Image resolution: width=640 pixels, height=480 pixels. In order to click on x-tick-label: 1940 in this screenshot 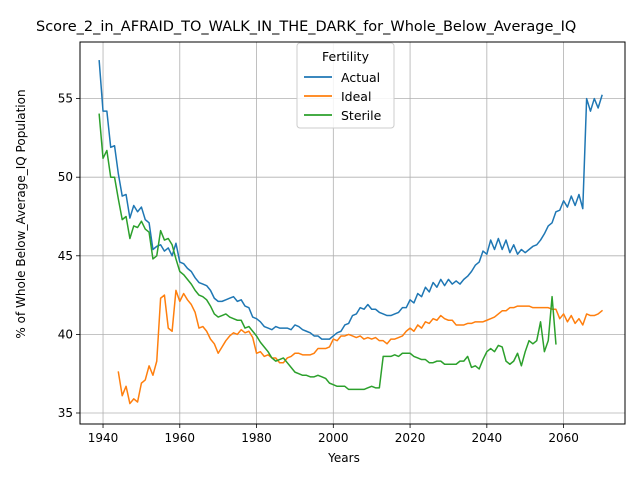, I will do `click(103, 438)`.